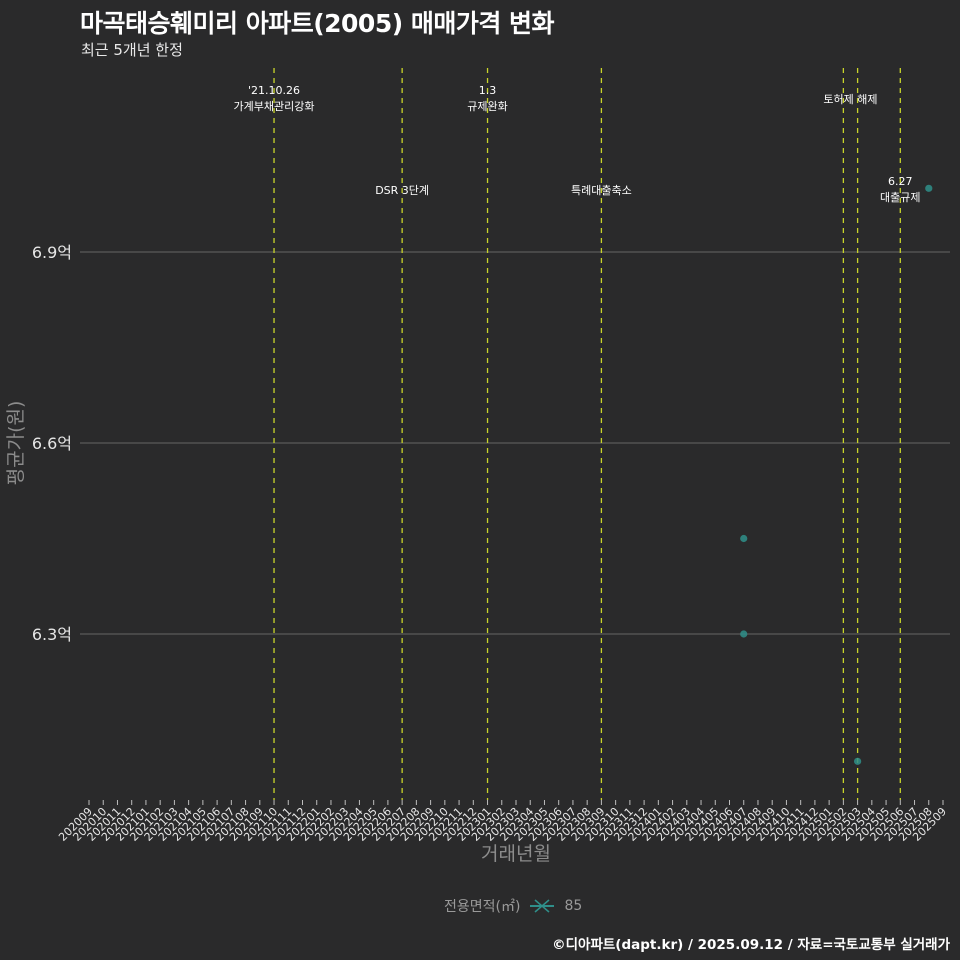 This screenshot has width=960, height=960. I want to click on event-label: DSR 3단계, so click(402, 190).